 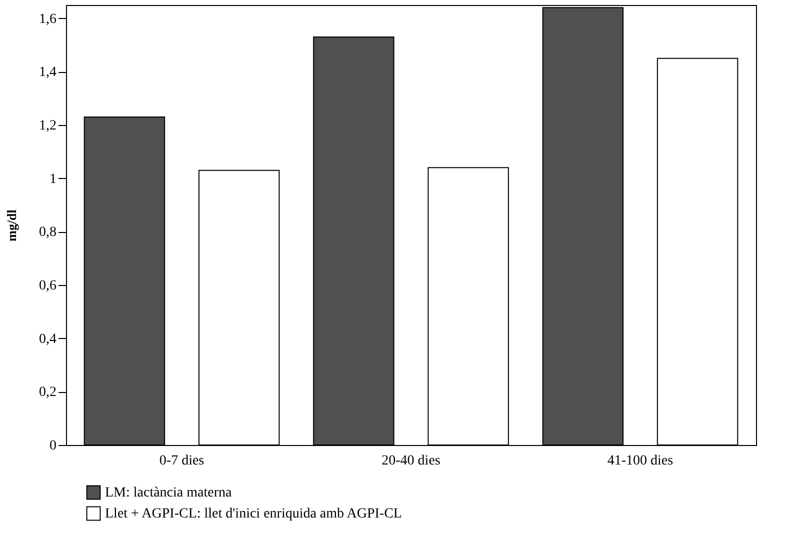 I want to click on y-tick-label: 1,4, so click(x=47, y=72).